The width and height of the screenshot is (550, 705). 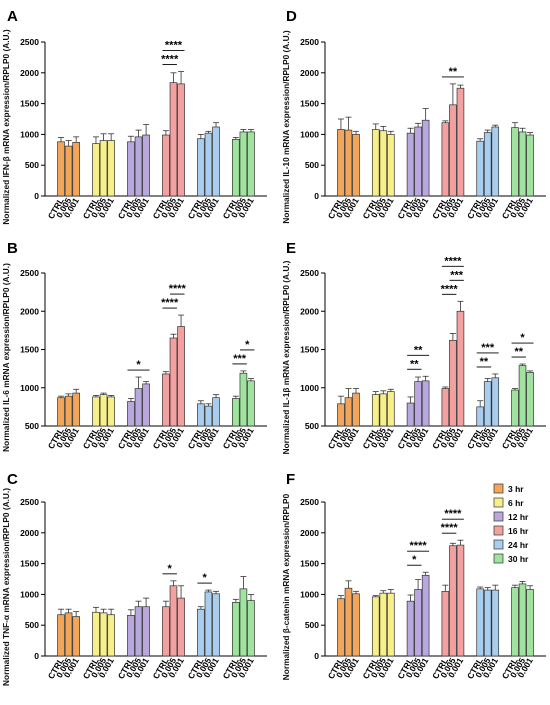 I want to click on bar-b-g3-b0, so click(x=166, y=400).